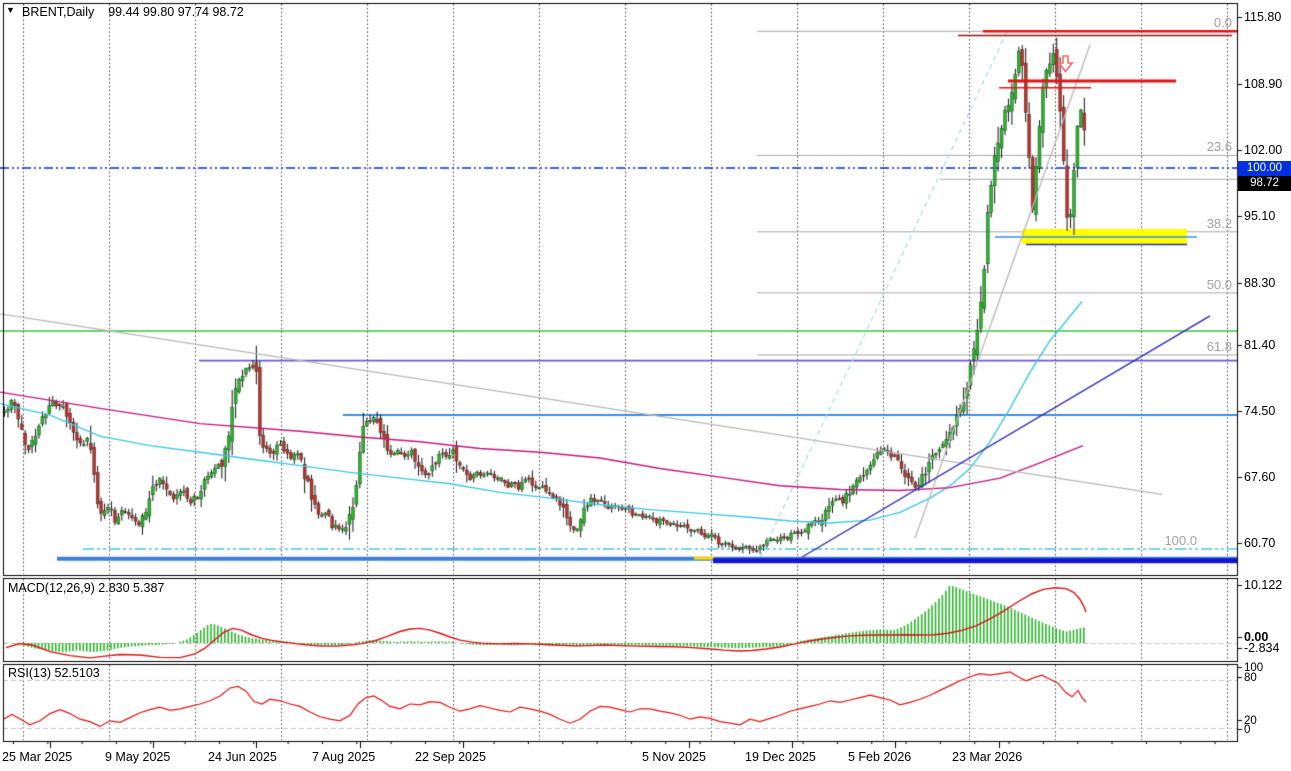  I want to click on price-axis-label: 102.00, so click(1263, 150).